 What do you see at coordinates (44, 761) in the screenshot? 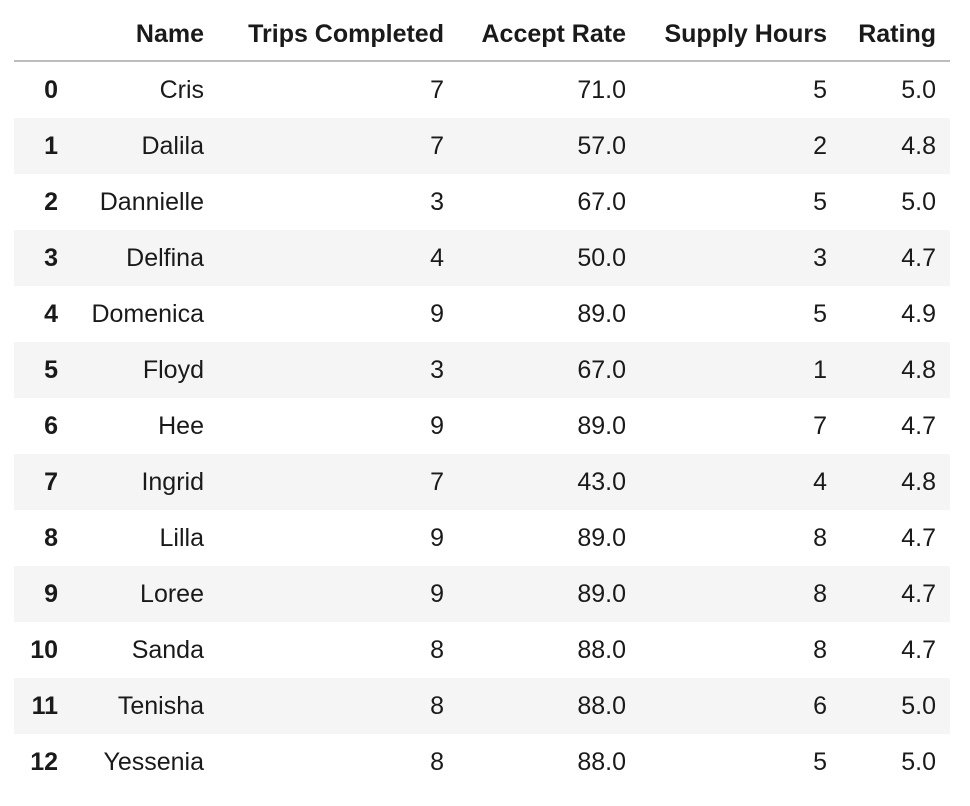
I see `row-index: 12` at bounding box center [44, 761].